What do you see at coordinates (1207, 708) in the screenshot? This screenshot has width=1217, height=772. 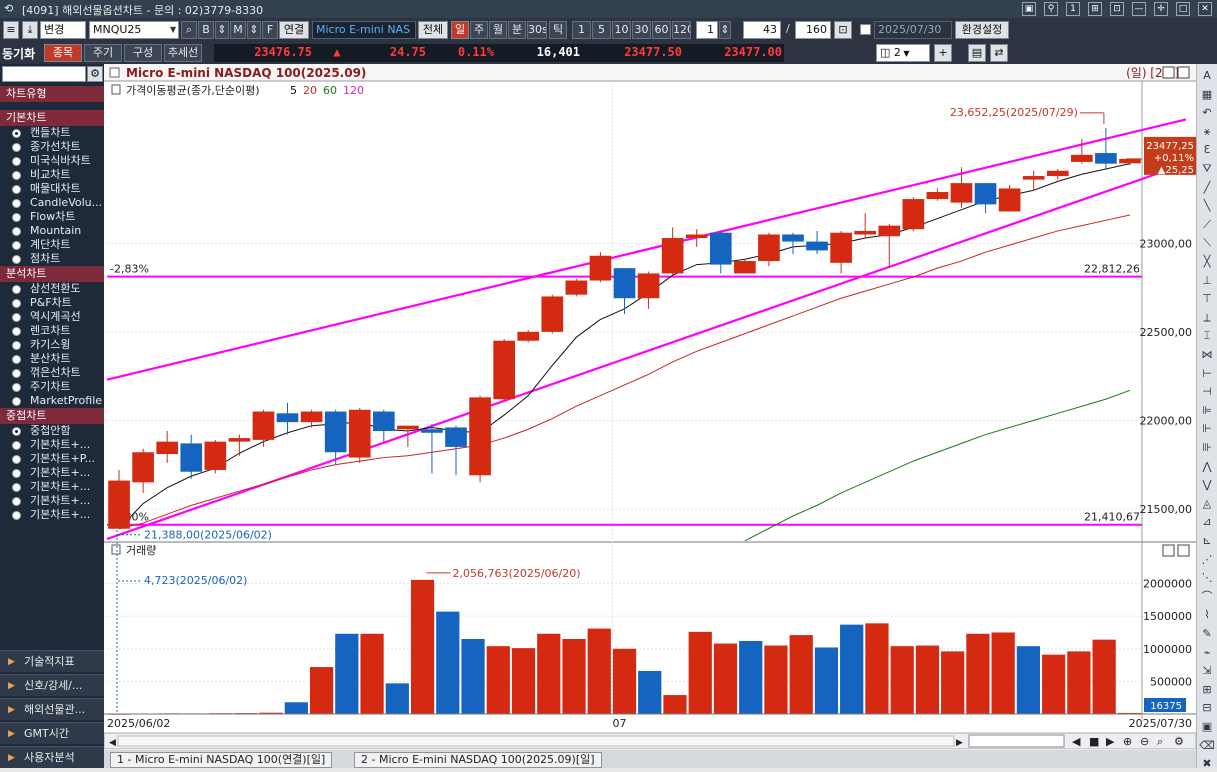 I see `drawing-tool-34-icon: ⊟` at bounding box center [1207, 708].